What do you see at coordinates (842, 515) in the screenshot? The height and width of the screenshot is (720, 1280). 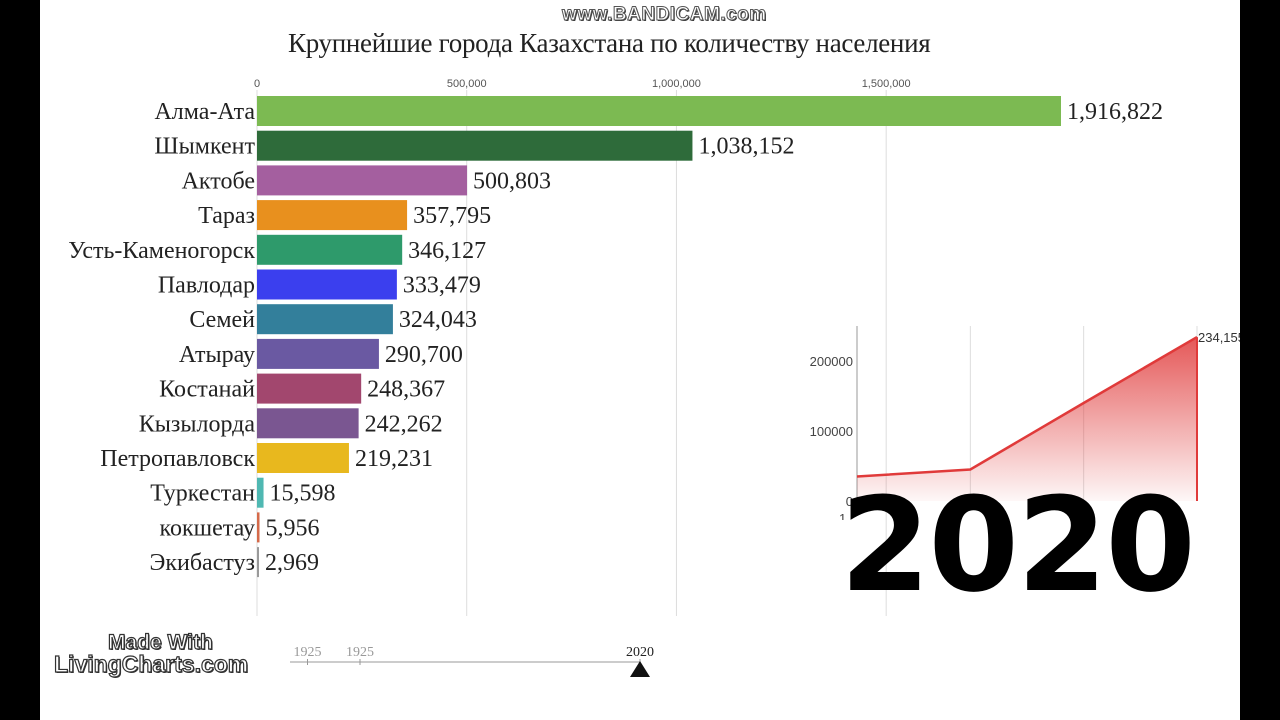 I see `mini-x-tick-label: 1` at bounding box center [842, 515].